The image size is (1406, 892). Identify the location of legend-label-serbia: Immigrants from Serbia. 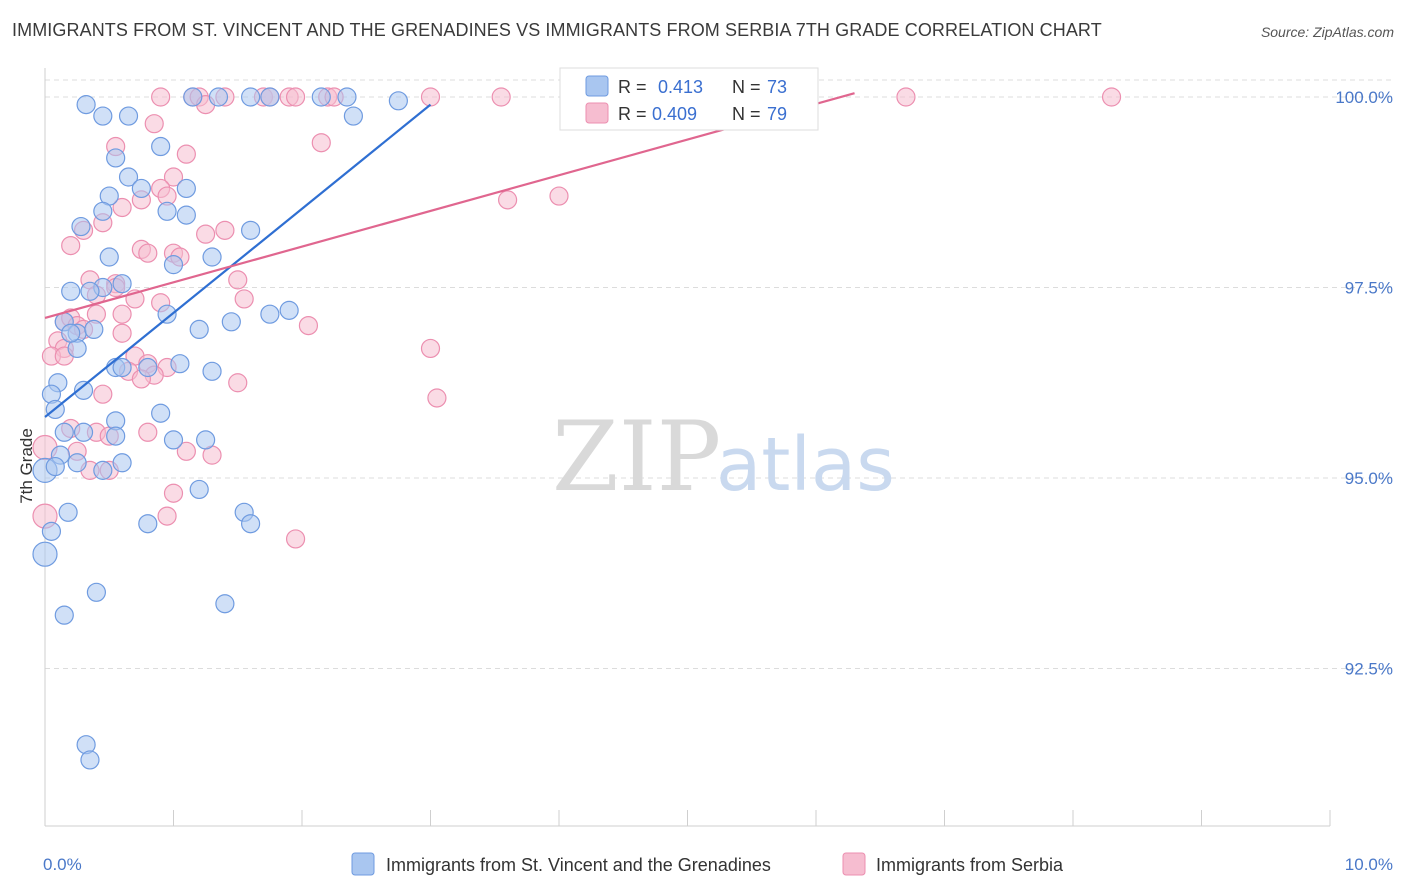
(970, 865).